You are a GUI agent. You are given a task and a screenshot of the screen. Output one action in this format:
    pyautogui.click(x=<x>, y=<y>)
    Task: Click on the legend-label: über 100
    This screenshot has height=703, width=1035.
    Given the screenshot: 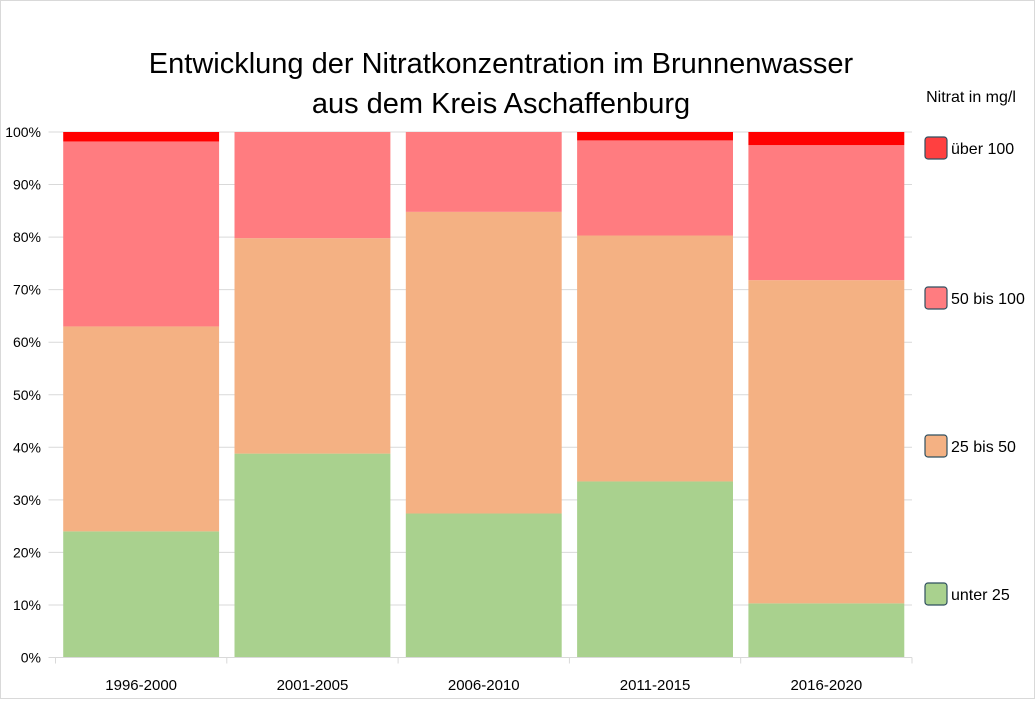 What is the action you would take?
    pyautogui.click(x=982, y=149)
    